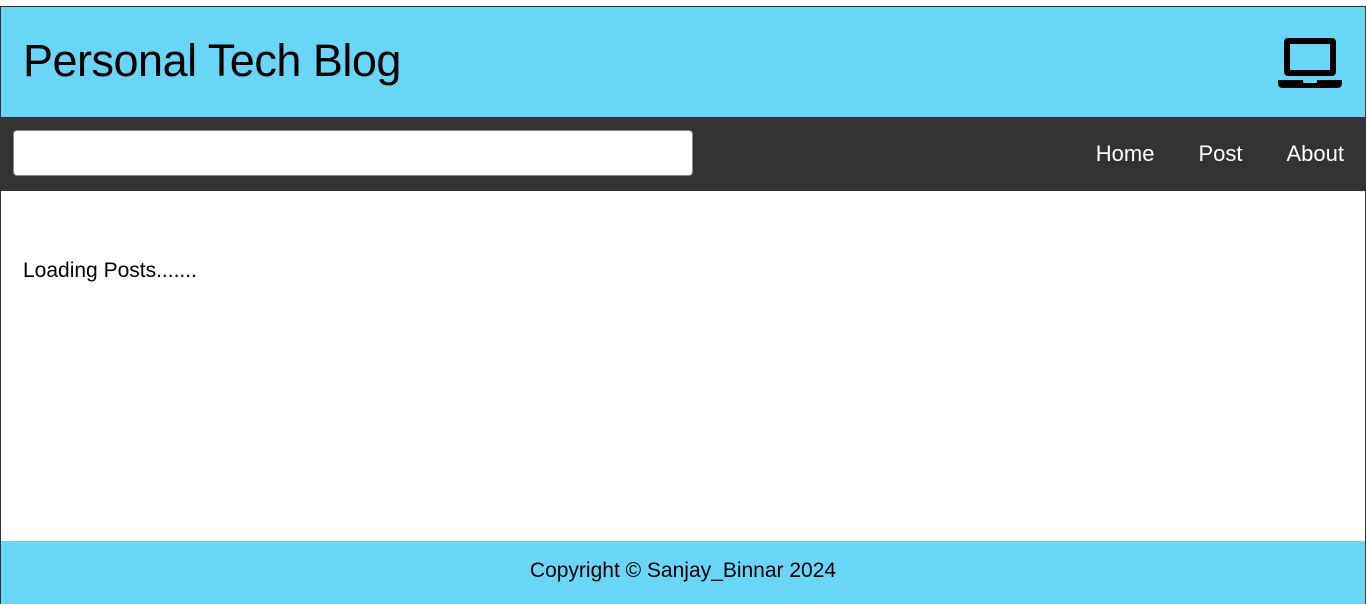 The width and height of the screenshot is (1366, 604). I want to click on navbar: Home Post About, so click(683, 154).